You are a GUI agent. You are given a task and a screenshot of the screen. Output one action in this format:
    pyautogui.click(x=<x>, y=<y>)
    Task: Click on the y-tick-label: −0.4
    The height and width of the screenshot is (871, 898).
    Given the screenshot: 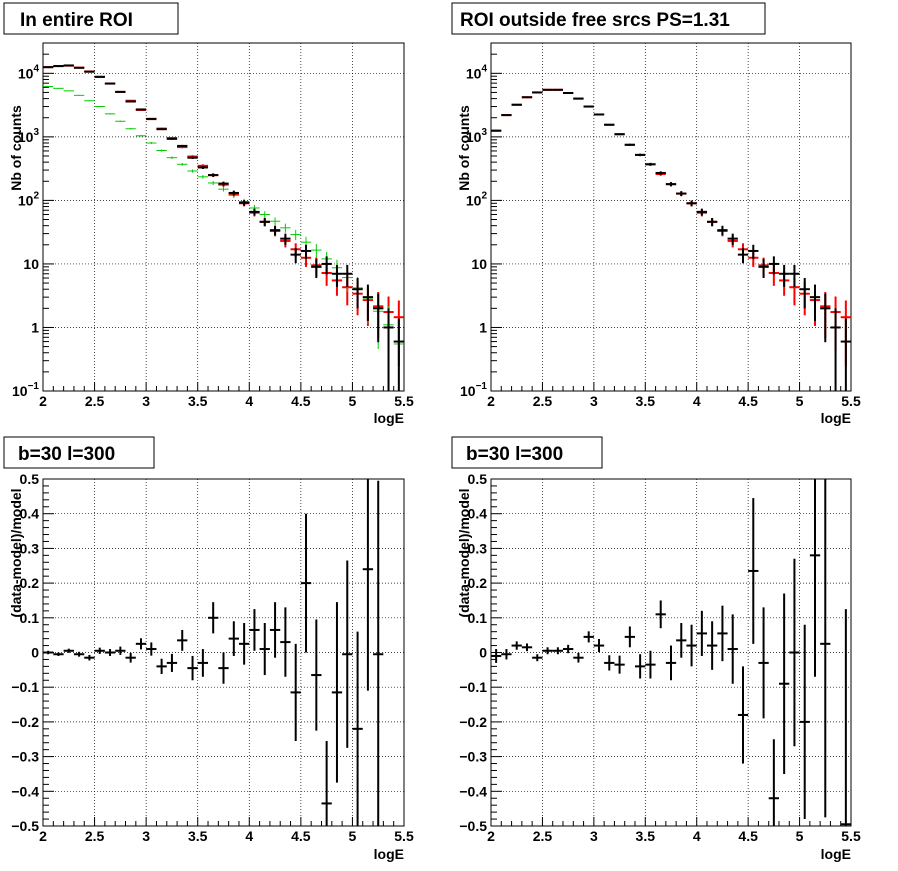 What is the action you would take?
    pyautogui.click(x=473, y=791)
    